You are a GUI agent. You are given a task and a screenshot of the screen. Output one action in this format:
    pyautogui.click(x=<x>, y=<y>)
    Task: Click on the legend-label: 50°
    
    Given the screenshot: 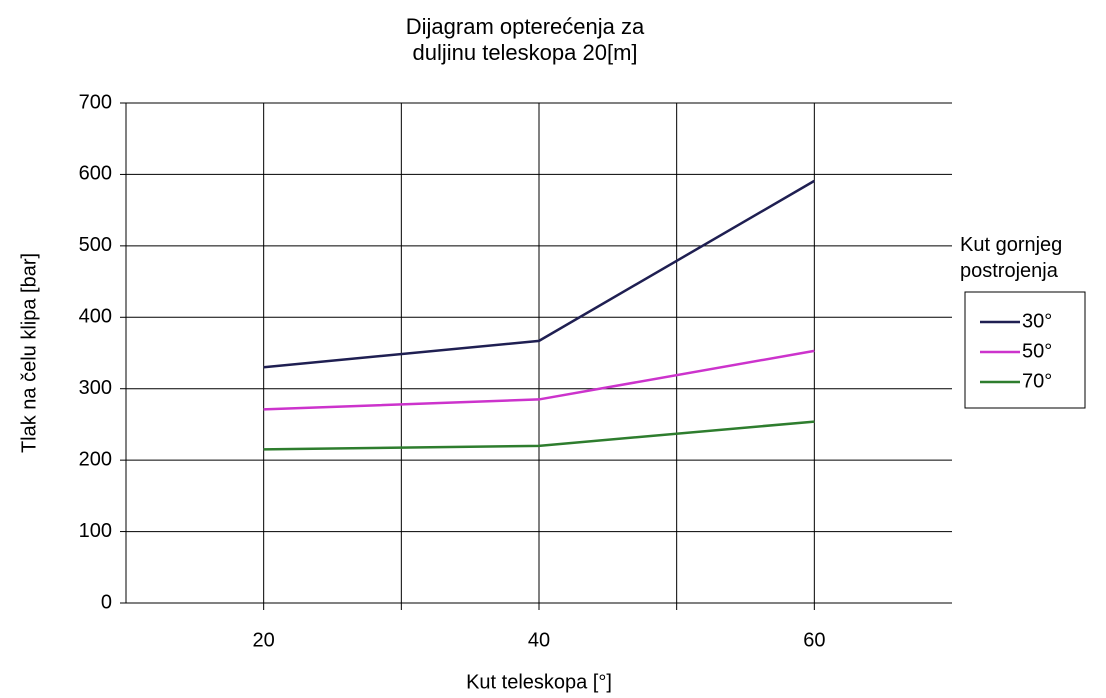 What is the action you would take?
    pyautogui.click(x=1037, y=351)
    